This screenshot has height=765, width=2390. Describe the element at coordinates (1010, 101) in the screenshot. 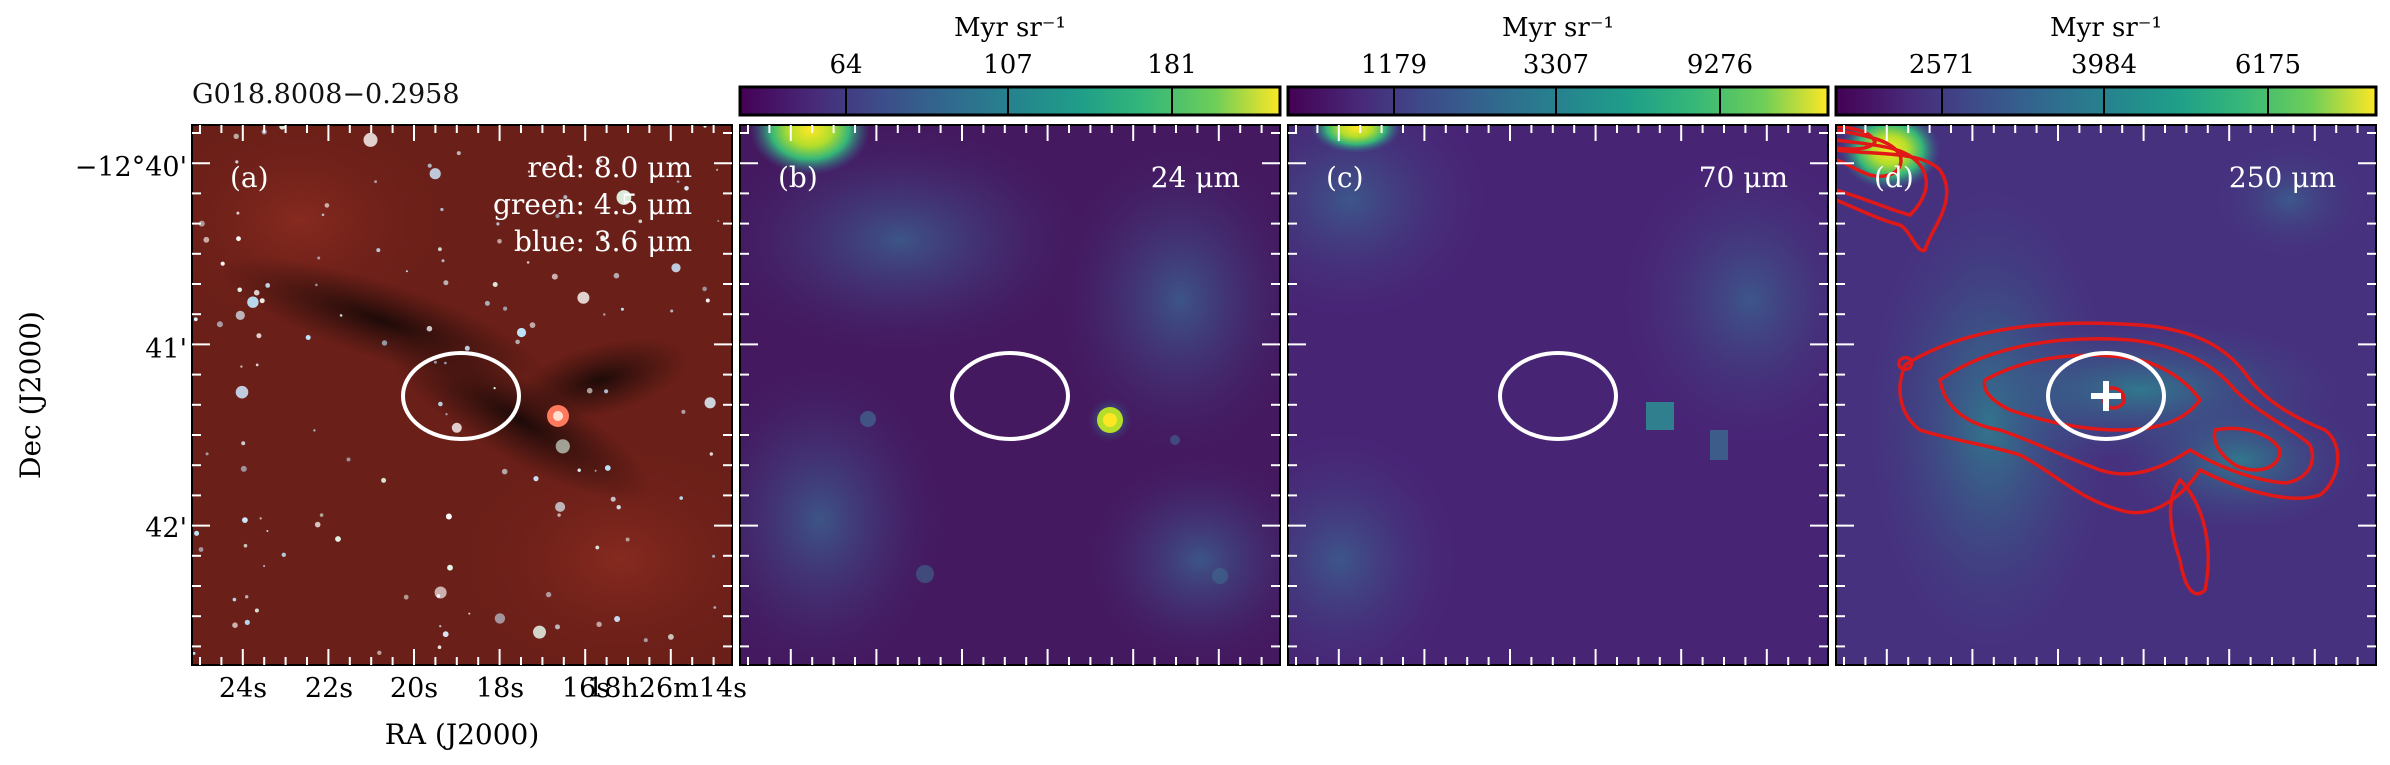

I see `colorbar-b-bar` at that location.